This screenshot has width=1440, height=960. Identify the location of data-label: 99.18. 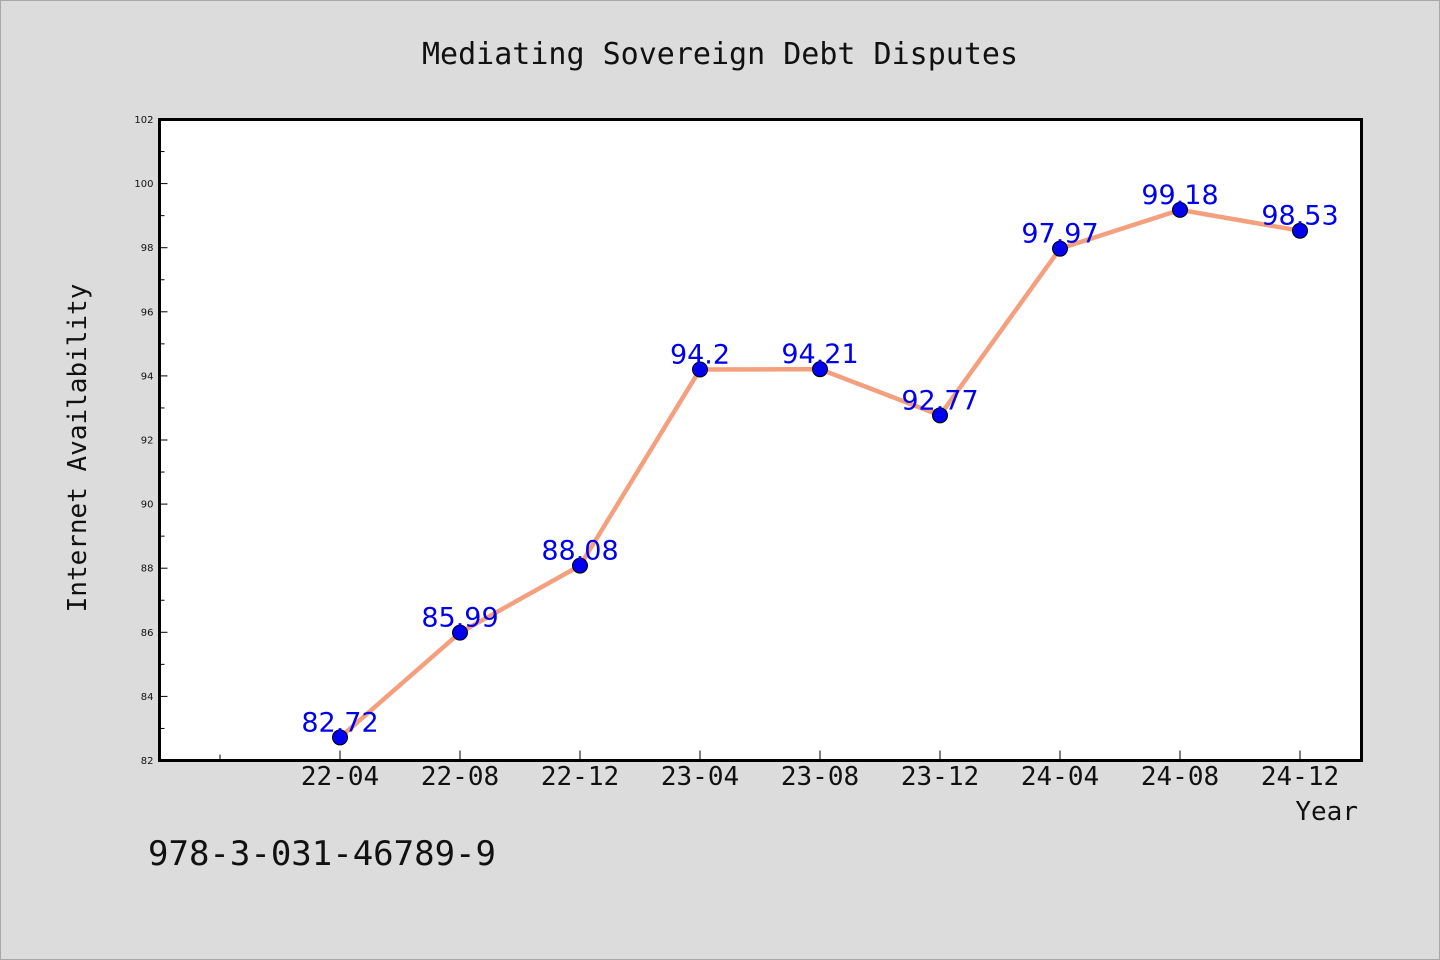
(1179, 195).